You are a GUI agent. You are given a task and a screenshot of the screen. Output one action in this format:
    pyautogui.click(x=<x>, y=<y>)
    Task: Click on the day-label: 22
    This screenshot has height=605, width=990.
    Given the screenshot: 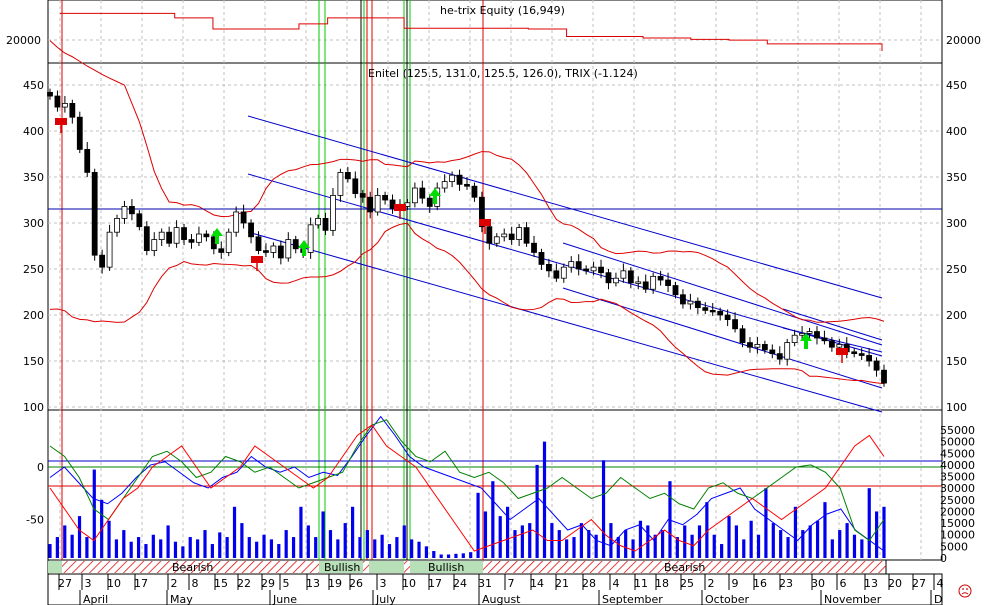 What is the action you would take?
    pyautogui.click(x=244, y=583)
    